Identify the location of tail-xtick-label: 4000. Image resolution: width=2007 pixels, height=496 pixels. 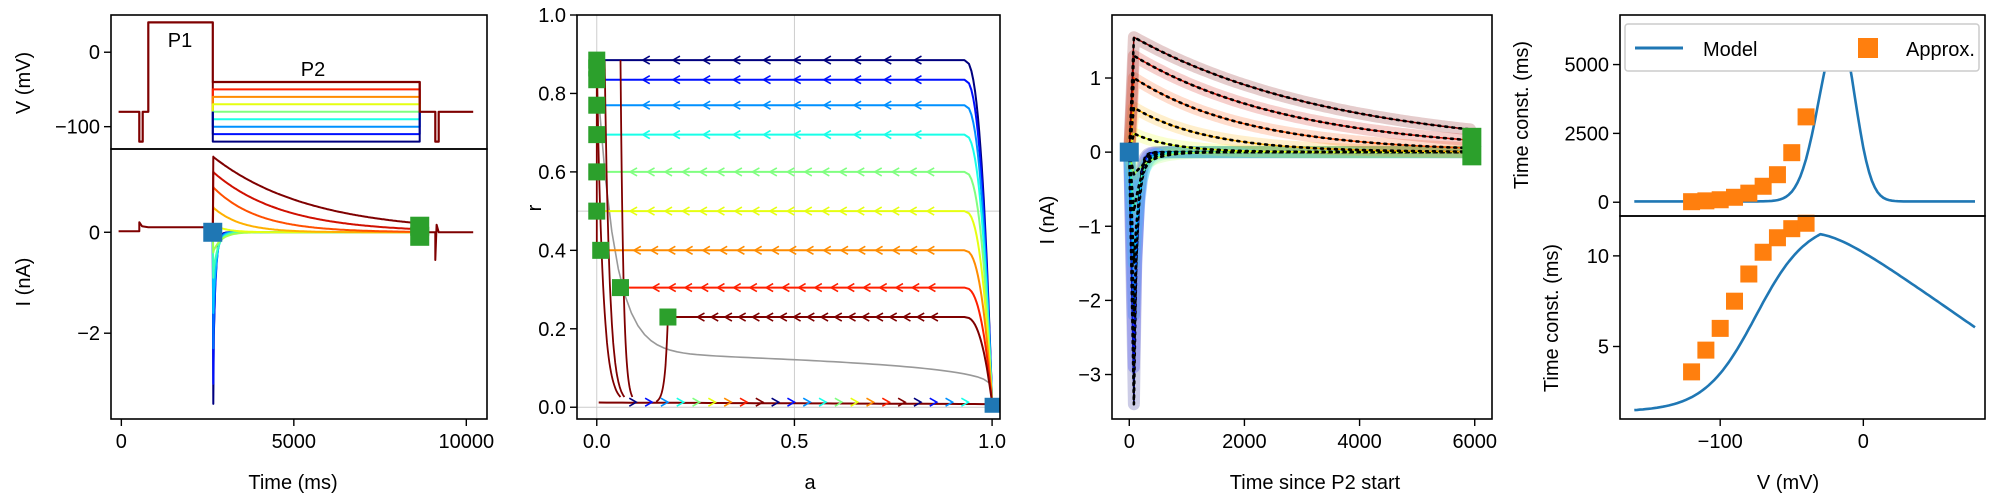
(1359, 442).